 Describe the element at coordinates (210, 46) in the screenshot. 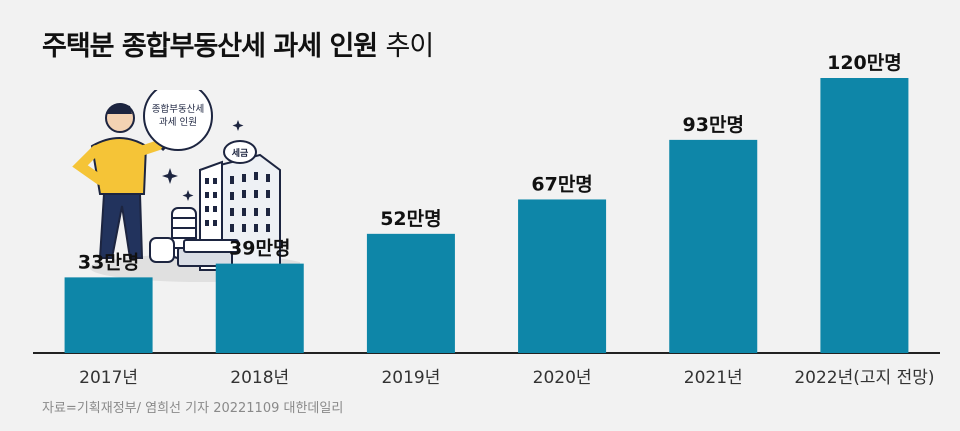

I see `chart-title-main: 주택분 종합부동산세 과세 인원` at that location.